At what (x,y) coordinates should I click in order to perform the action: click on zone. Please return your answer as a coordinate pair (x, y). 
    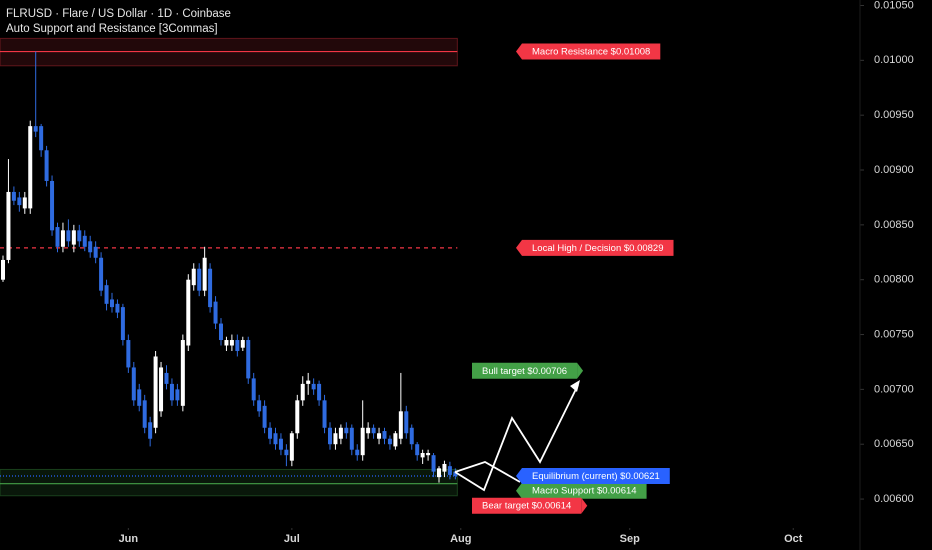
    Looking at the image, I should click on (229, 482).